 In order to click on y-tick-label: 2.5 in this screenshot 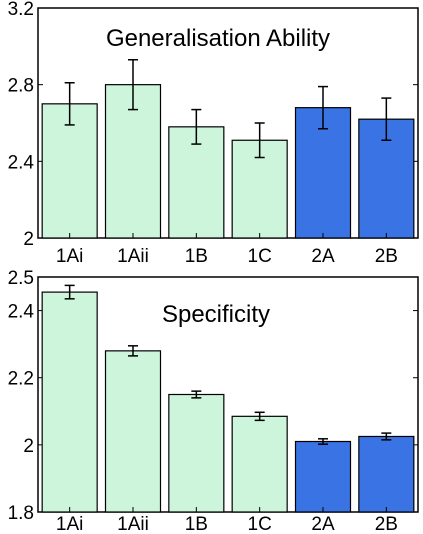, I will do `click(21, 278)`.